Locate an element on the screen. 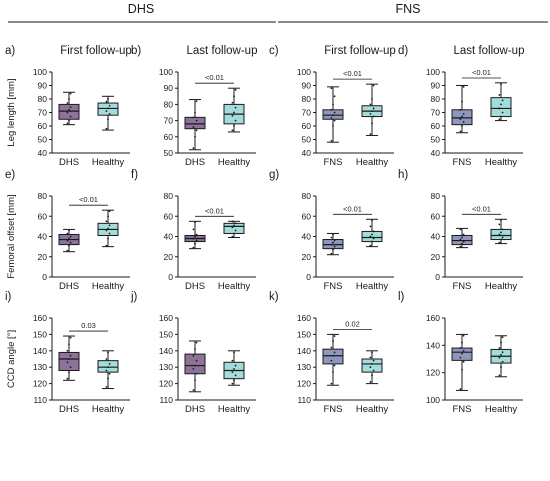  significance-label: <0.01 is located at coordinates (481, 208).